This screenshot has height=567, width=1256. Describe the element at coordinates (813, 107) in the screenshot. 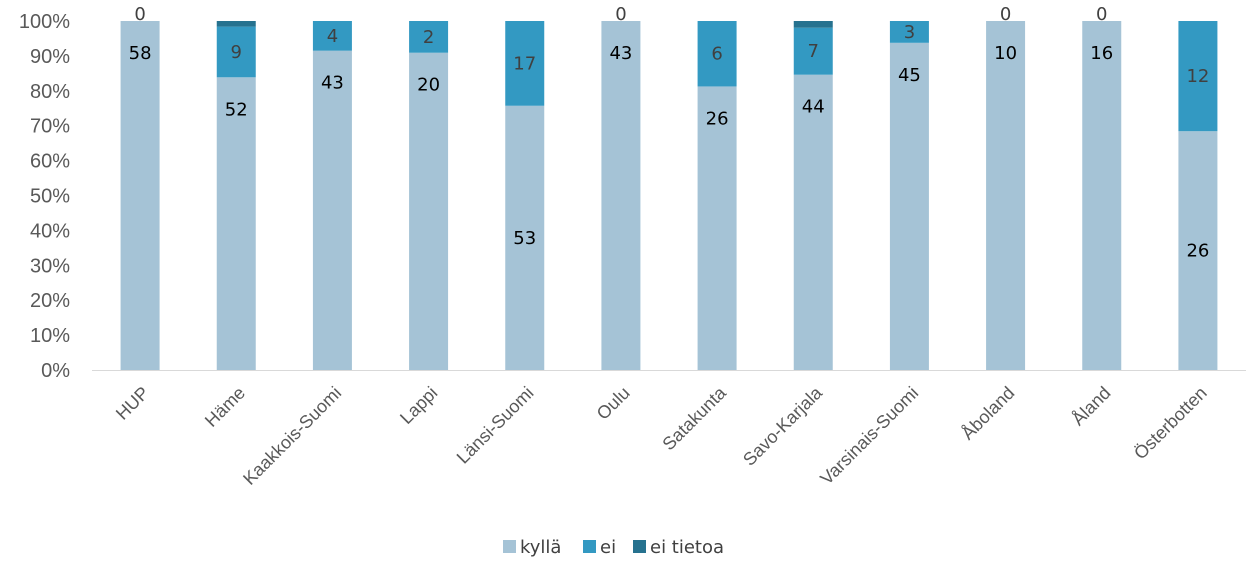

I see `data-label: 44` at that location.